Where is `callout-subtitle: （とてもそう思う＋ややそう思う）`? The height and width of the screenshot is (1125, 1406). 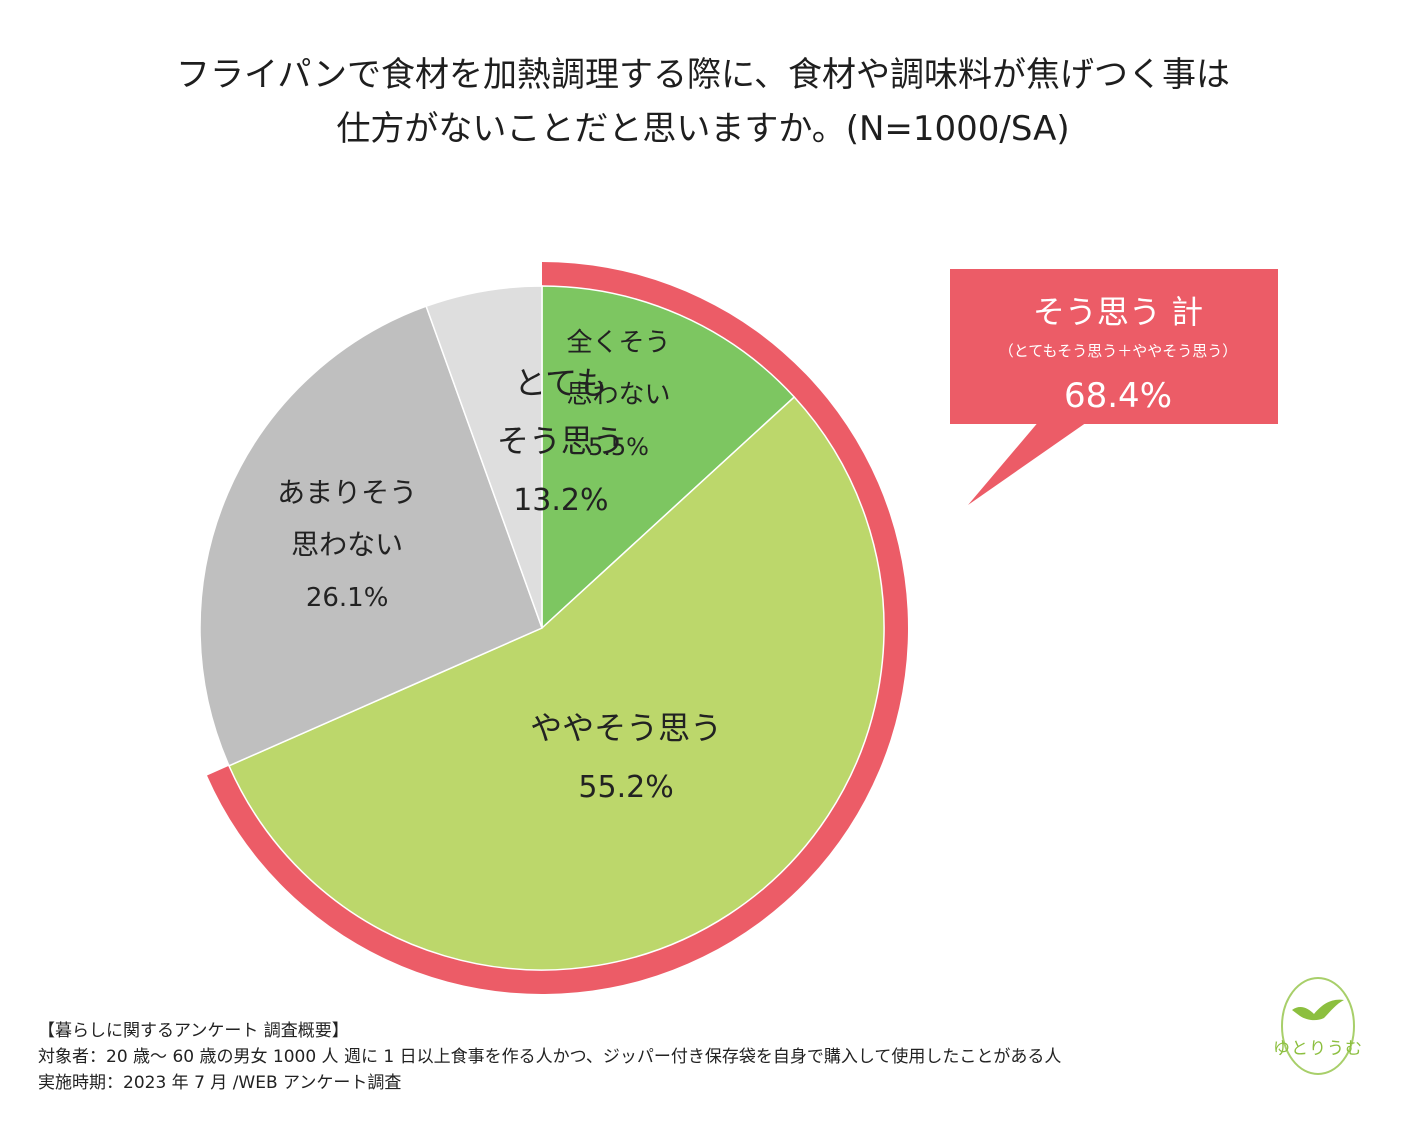 callout-subtitle: （とてもそう思う＋ややそう思う） is located at coordinates (1118, 351).